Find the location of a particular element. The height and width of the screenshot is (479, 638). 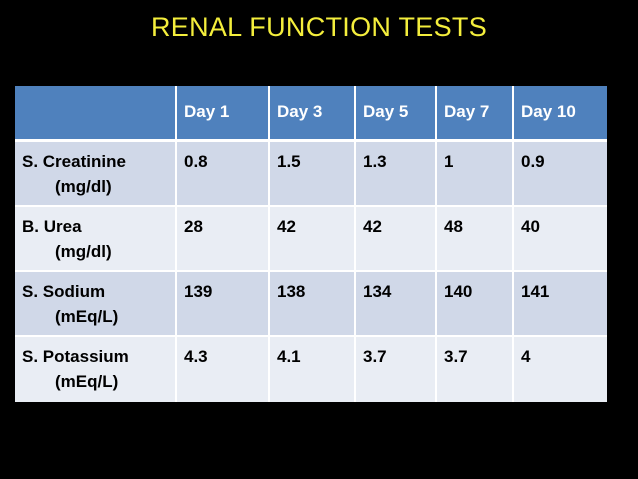

parameter-name: S. Sodium is located at coordinates (64, 291).